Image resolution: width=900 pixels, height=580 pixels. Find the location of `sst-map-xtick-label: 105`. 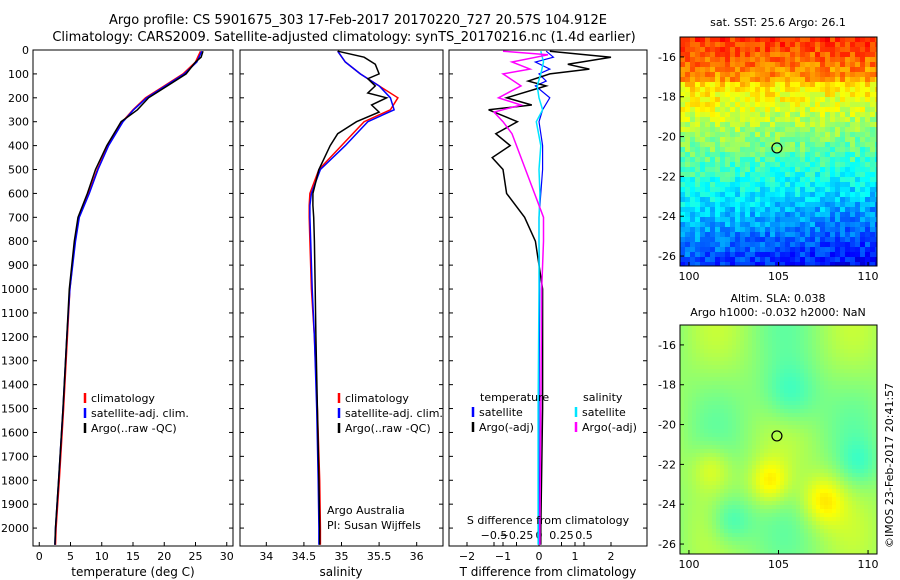

sst-map-xtick-label: 105 is located at coordinates (778, 276).